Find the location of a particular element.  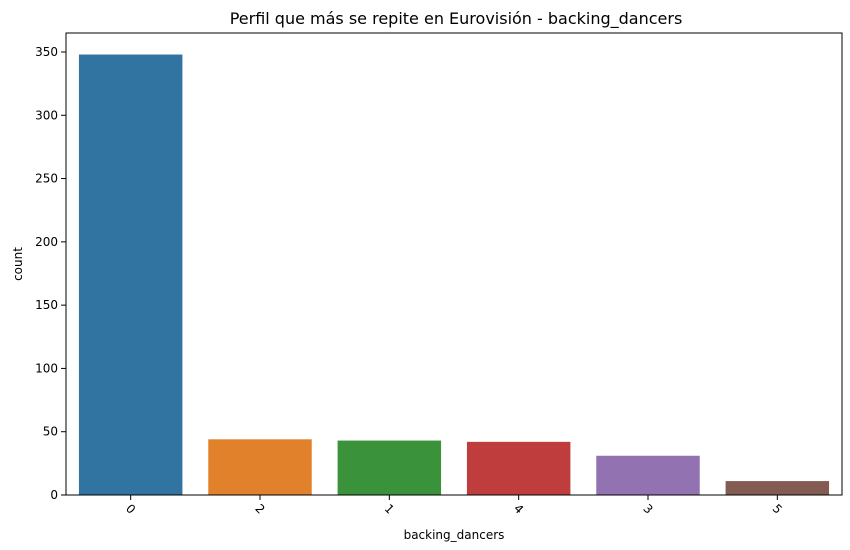

y-tick-label: 0 is located at coordinates (54, 495).